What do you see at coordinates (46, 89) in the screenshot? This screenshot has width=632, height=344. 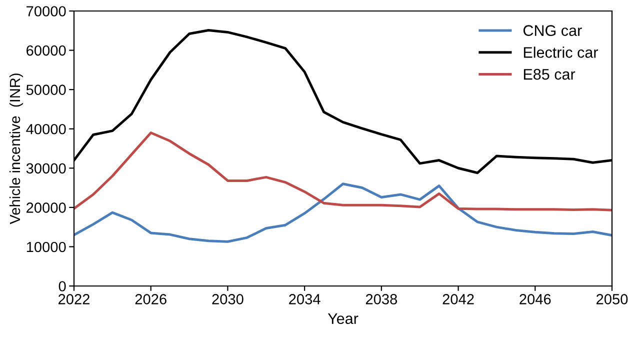 I see `y-tick-label: 50000` at bounding box center [46, 89].